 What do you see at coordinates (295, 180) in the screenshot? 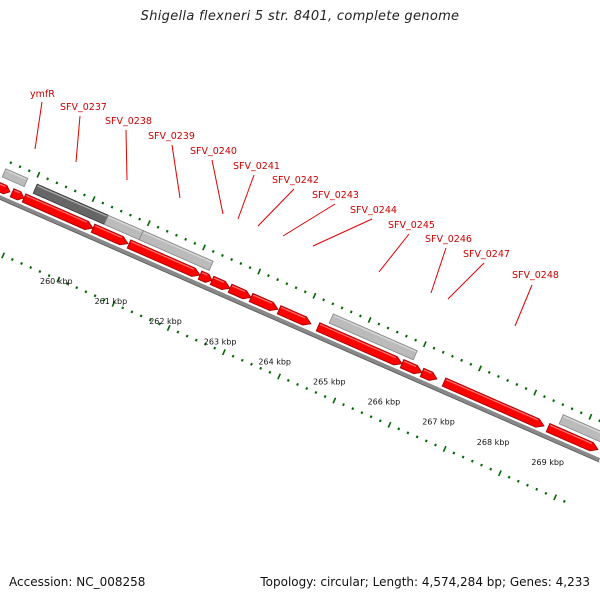
I see `gene-label-sfv_0242: SFV_0242` at bounding box center [295, 180].